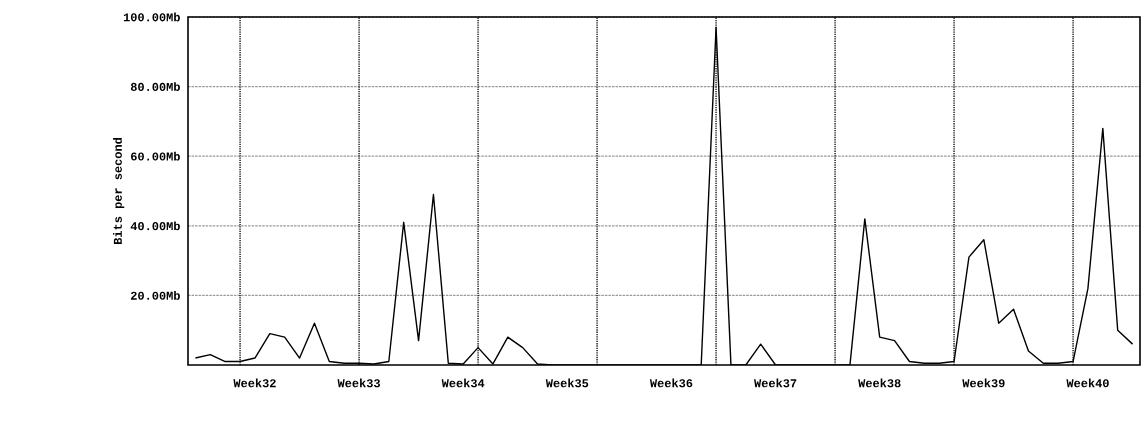  Describe the element at coordinates (254, 383) in the screenshot. I see `x-tick-label: Week32` at that location.